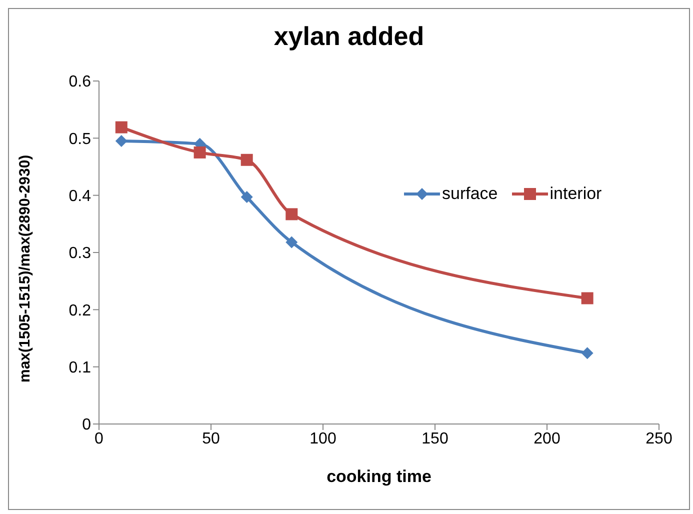 This screenshot has width=693, height=514. Describe the element at coordinates (80, 82) in the screenshot. I see `y-tick-label: 0.6` at that location.